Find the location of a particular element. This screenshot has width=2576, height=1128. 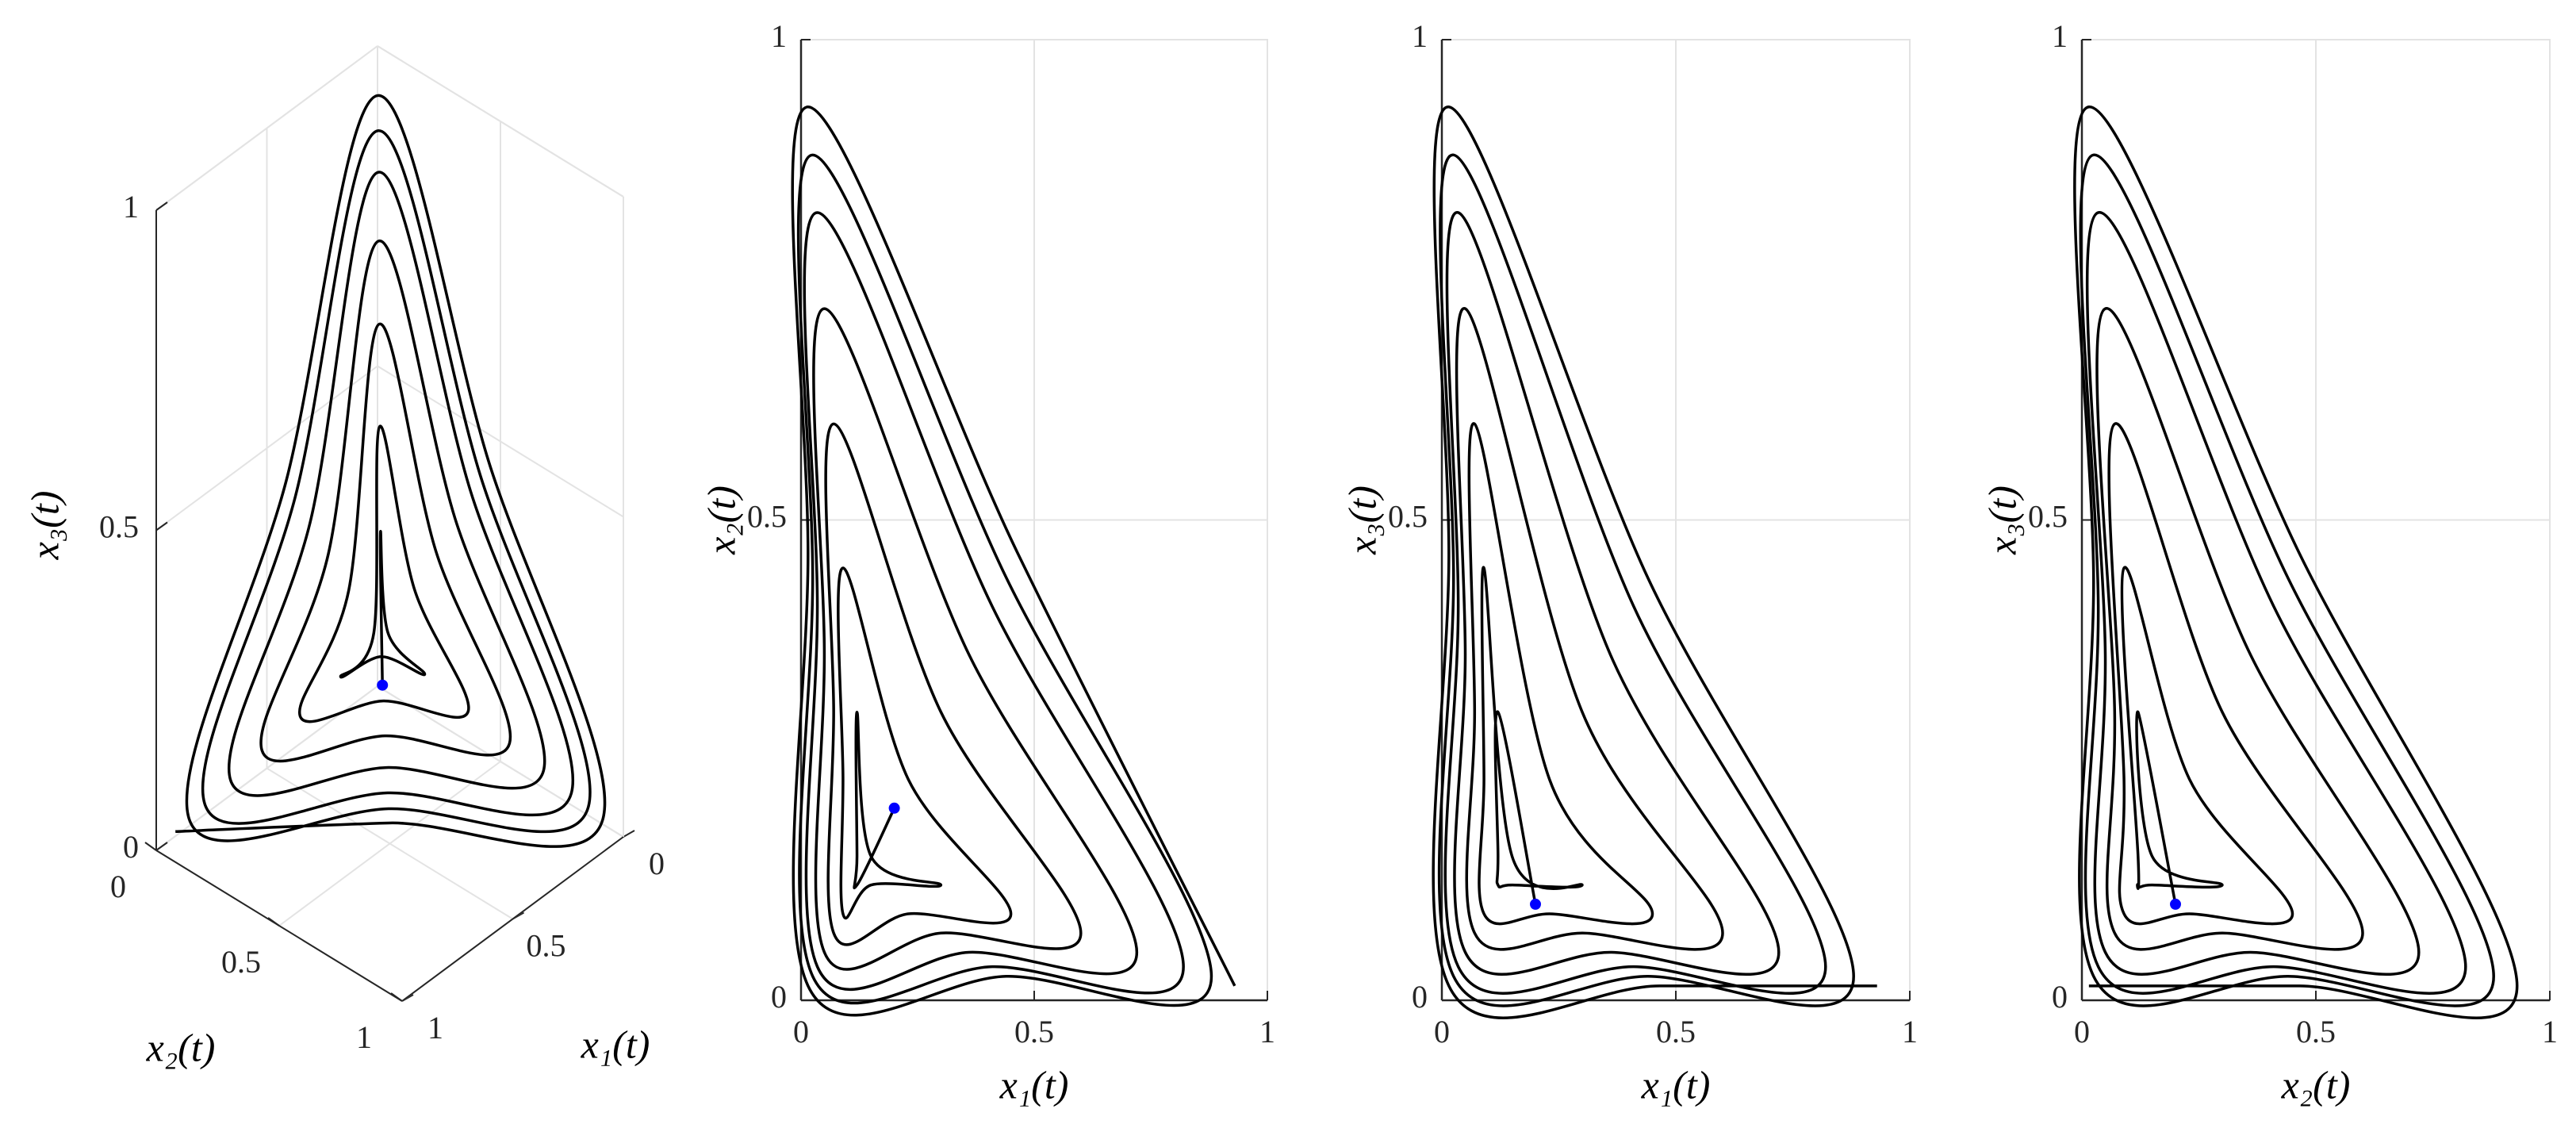

z-tick-label: 1 is located at coordinates (131, 207).